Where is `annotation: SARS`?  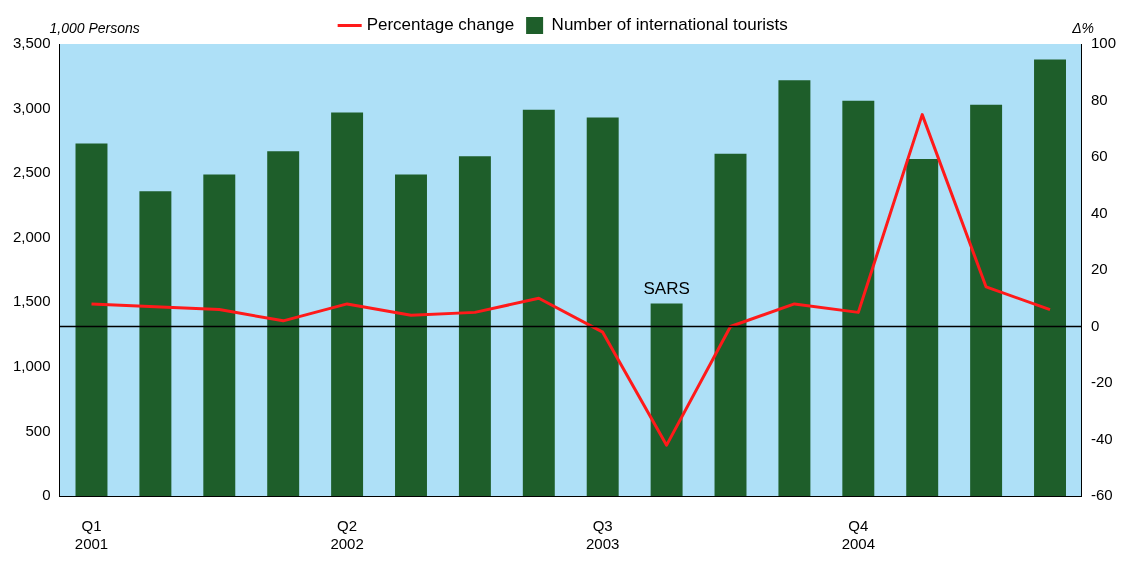 annotation: SARS is located at coordinates (666, 288).